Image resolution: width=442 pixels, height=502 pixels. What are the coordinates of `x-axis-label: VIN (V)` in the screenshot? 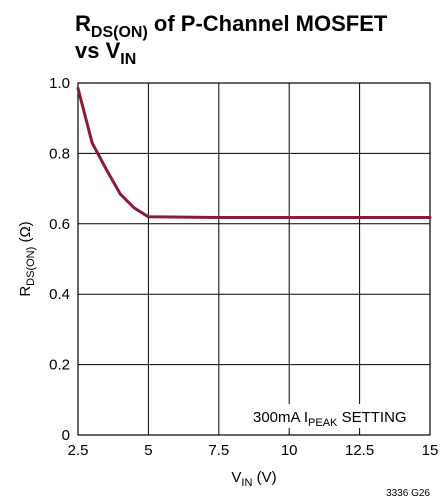 It's located at (253, 479).